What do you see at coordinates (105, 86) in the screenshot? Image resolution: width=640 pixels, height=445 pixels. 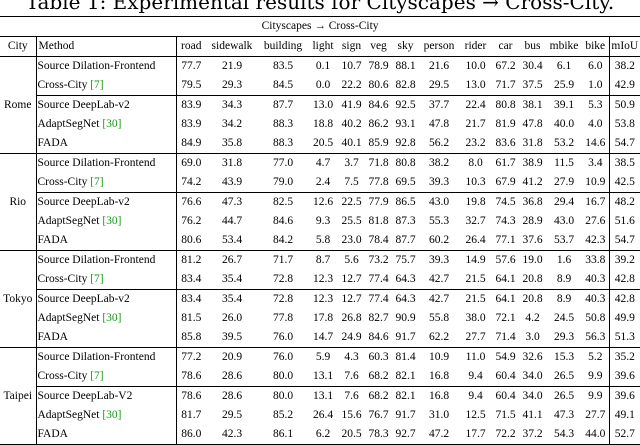 I see `method-cell: Cross-City [7]` at bounding box center [105, 86].